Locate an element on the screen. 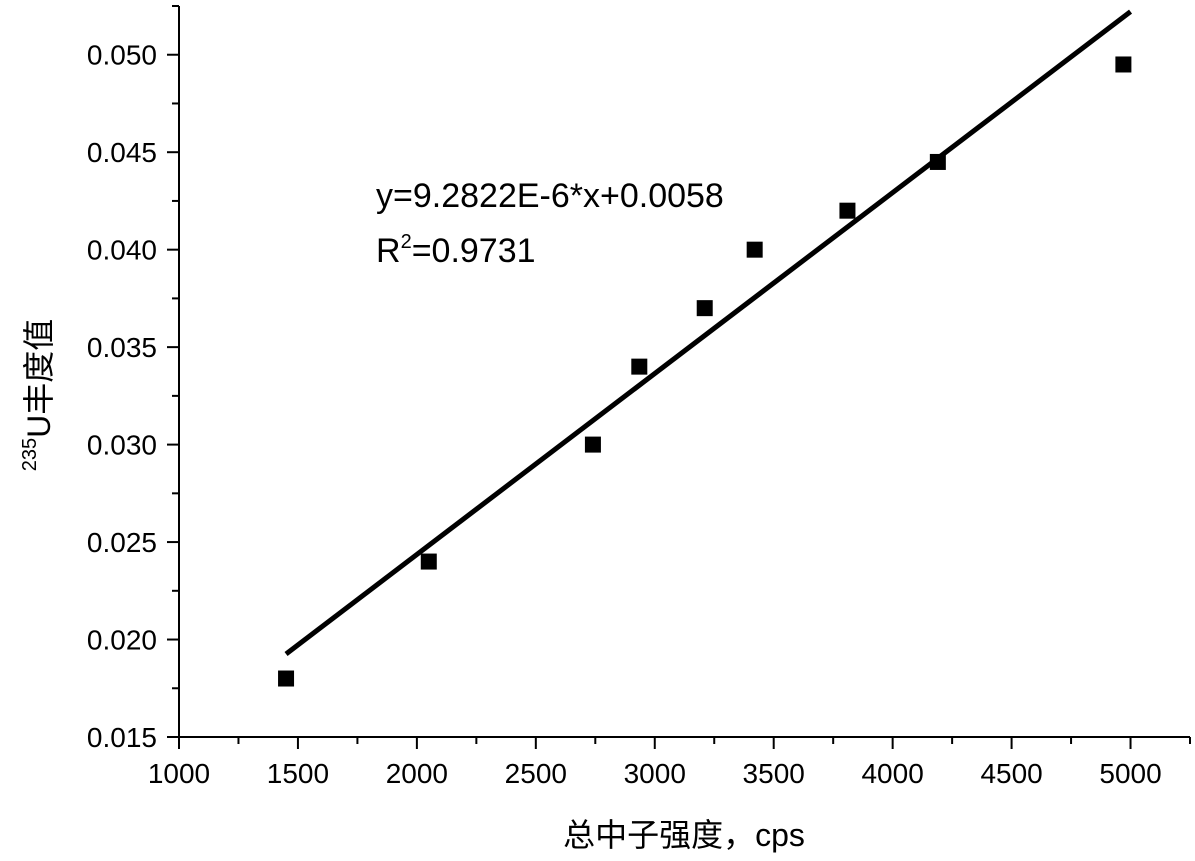 The height and width of the screenshot is (861, 1195). x-tick-label: 1000 is located at coordinates (179, 773).